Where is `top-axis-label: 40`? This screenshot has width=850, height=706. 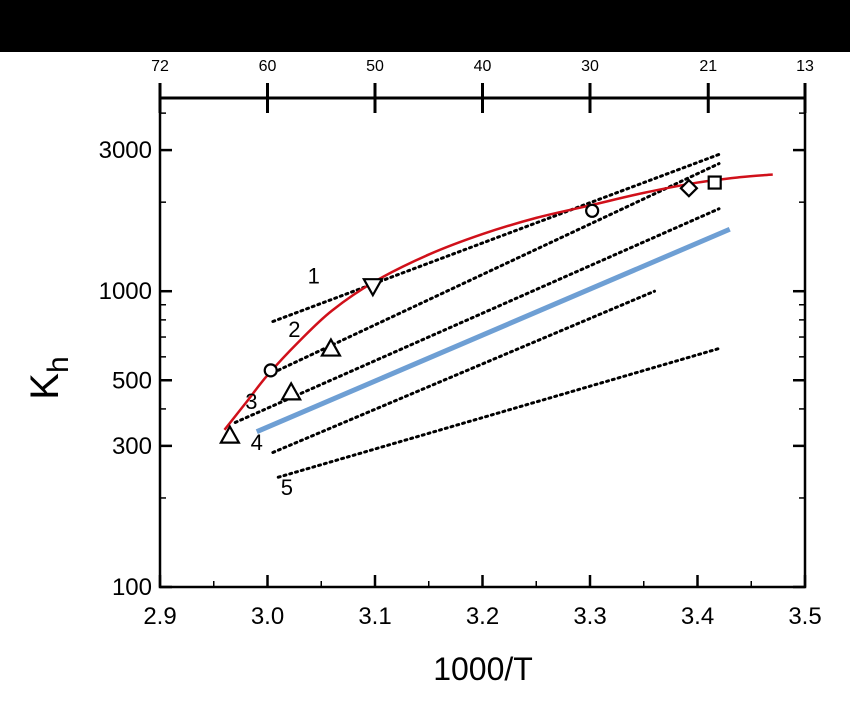
top-axis-label: 40 is located at coordinates (483, 66).